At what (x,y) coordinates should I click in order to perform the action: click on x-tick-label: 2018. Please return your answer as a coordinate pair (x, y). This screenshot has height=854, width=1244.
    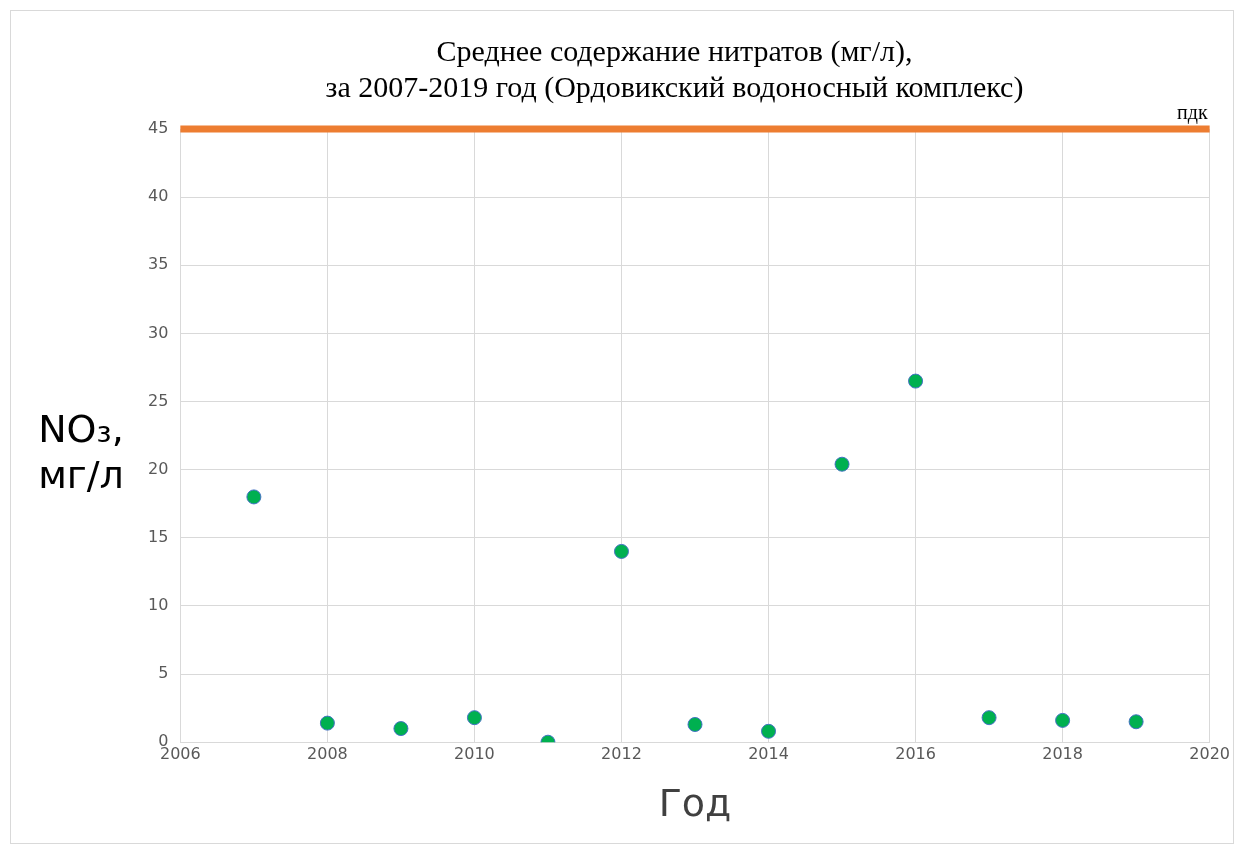
    Looking at the image, I should click on (1062, 753).